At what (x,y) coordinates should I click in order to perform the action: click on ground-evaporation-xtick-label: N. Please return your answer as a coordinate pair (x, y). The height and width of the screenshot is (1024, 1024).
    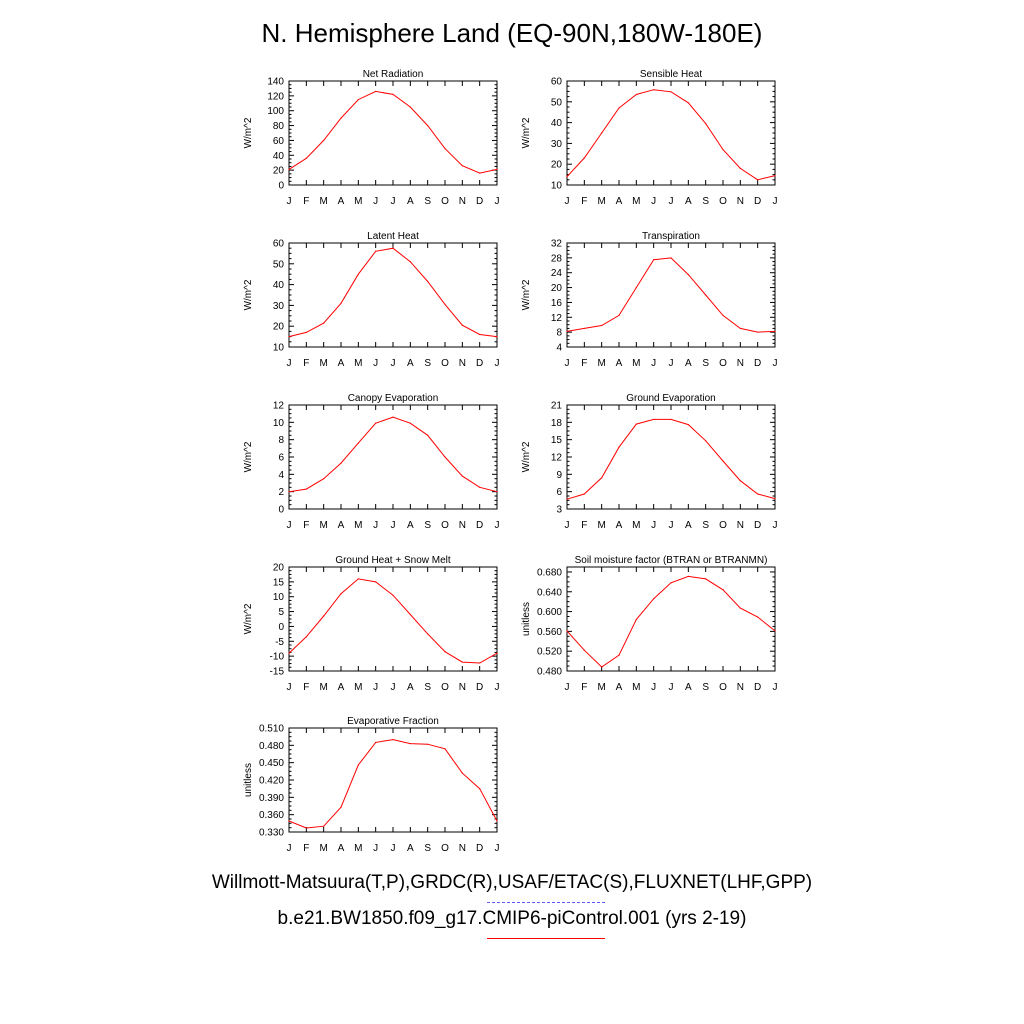
    Looking at the image, I should click on (740, 525).